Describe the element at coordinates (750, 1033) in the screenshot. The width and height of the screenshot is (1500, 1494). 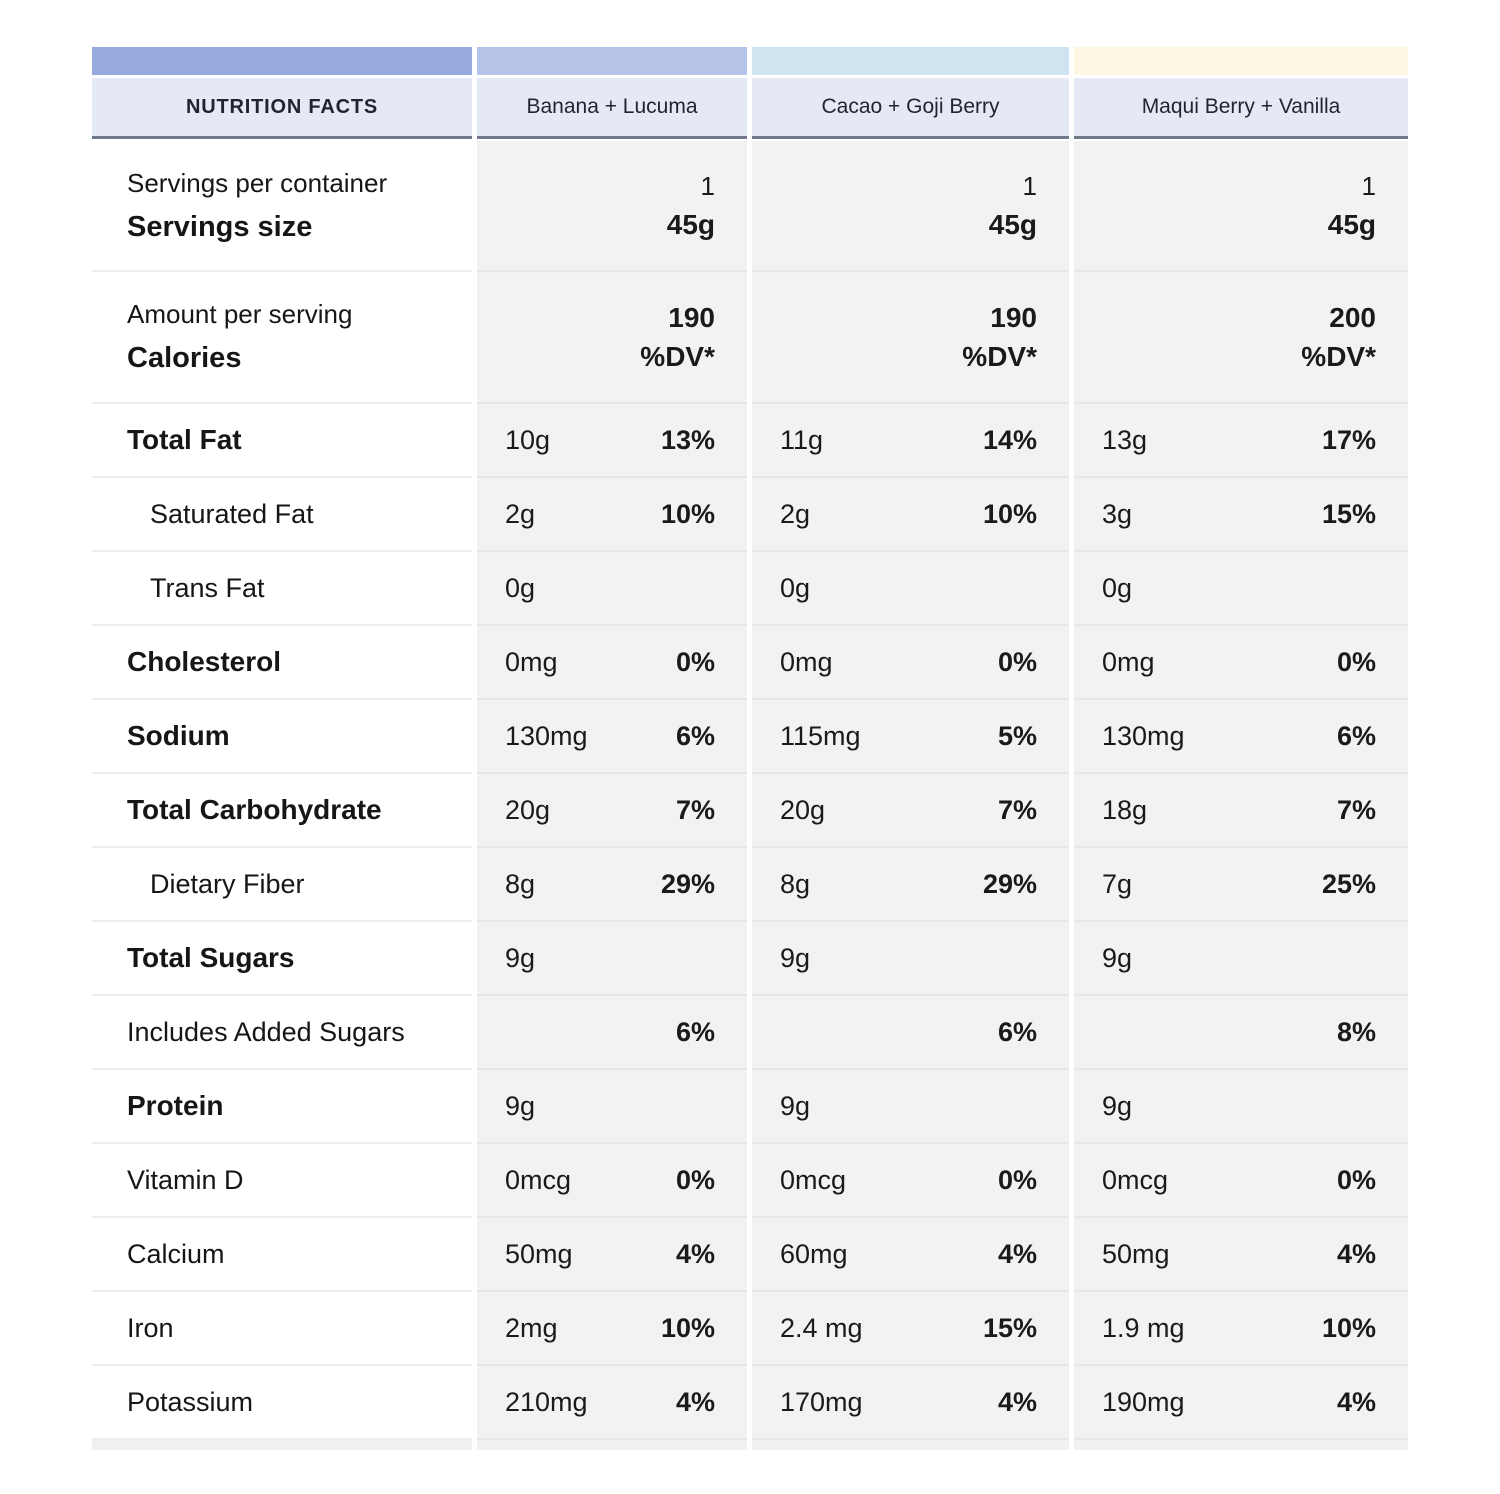
I see `table-row: Includes Added Sugars 6% 6% 8%` at that location.